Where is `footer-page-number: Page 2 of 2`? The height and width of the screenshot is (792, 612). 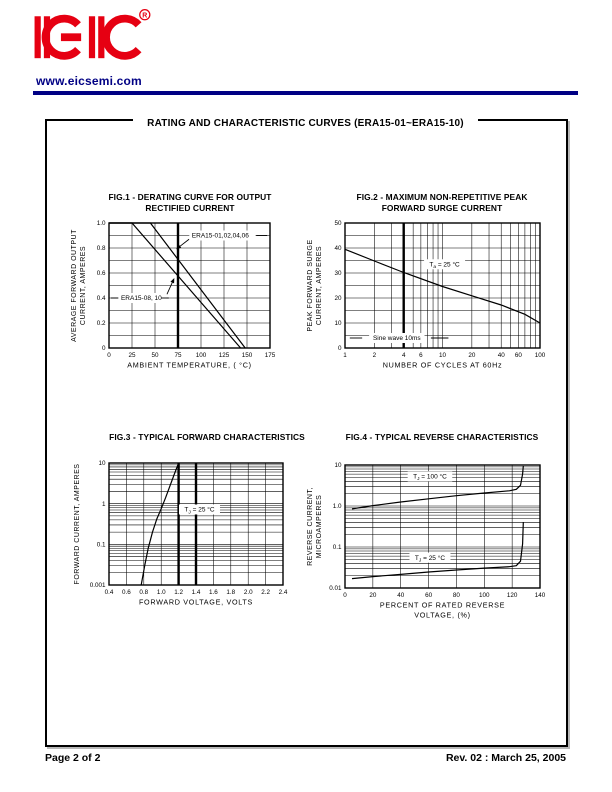
footer-page-number: Page 2 of 2 is located at coordinates (73, 758).